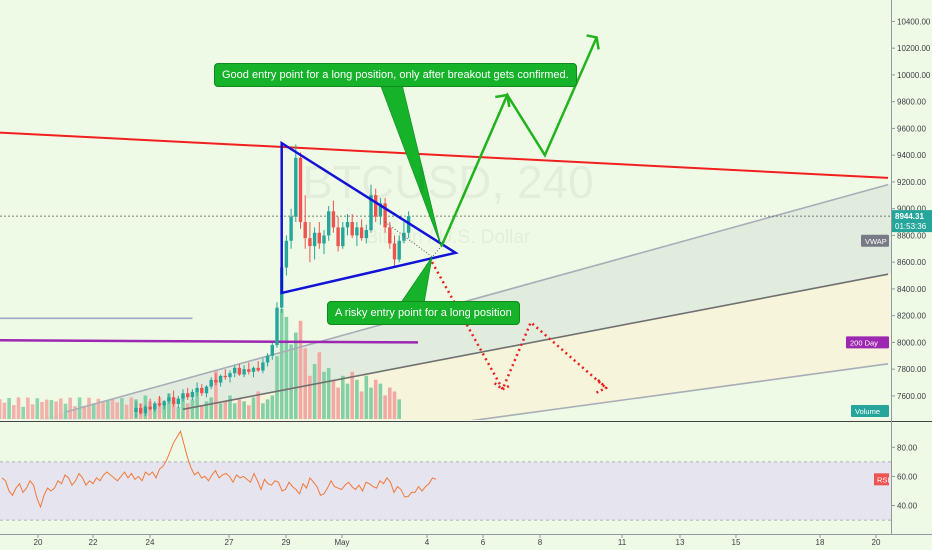 This screenshot has width=932, height=550. I want to click on time-tick-label: 13, so click(680, 542).